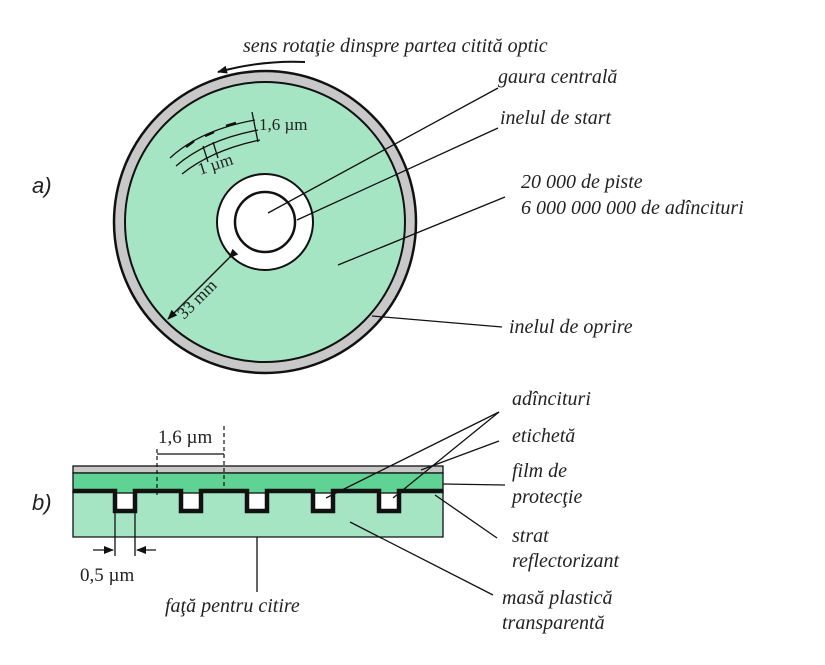 The height and width of the screenshot is (665, 825). Describe the element at coordinates (258, 483) in the screenshot. I see `protective-film` at that location.